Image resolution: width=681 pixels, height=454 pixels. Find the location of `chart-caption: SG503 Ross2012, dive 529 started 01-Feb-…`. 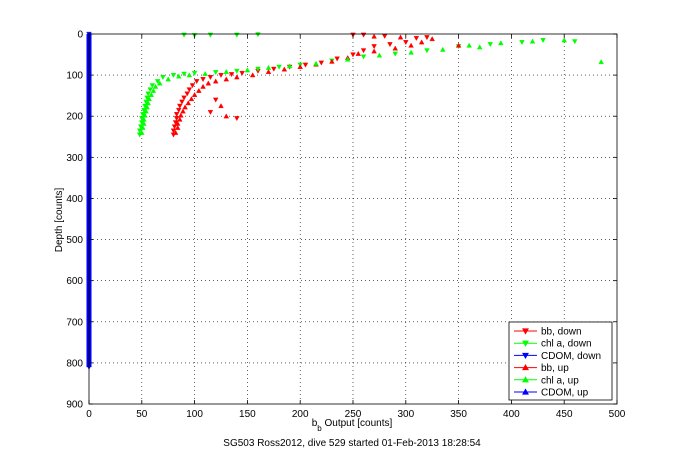

chart-caption: SG503 Ross2012, dive 529 started 01-Feb-… is located at coordinates (352, 443).